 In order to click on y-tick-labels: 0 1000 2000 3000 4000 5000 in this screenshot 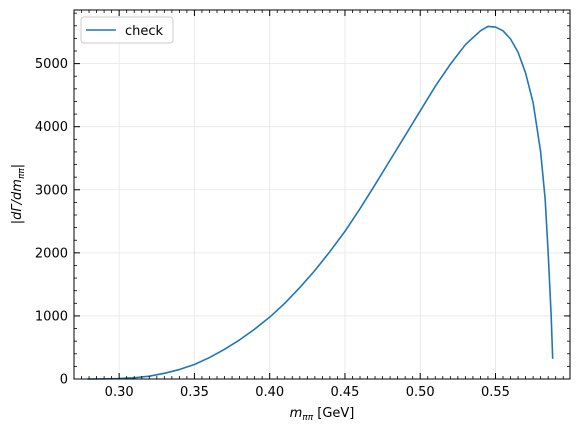, I will do `click(51, 222)`.